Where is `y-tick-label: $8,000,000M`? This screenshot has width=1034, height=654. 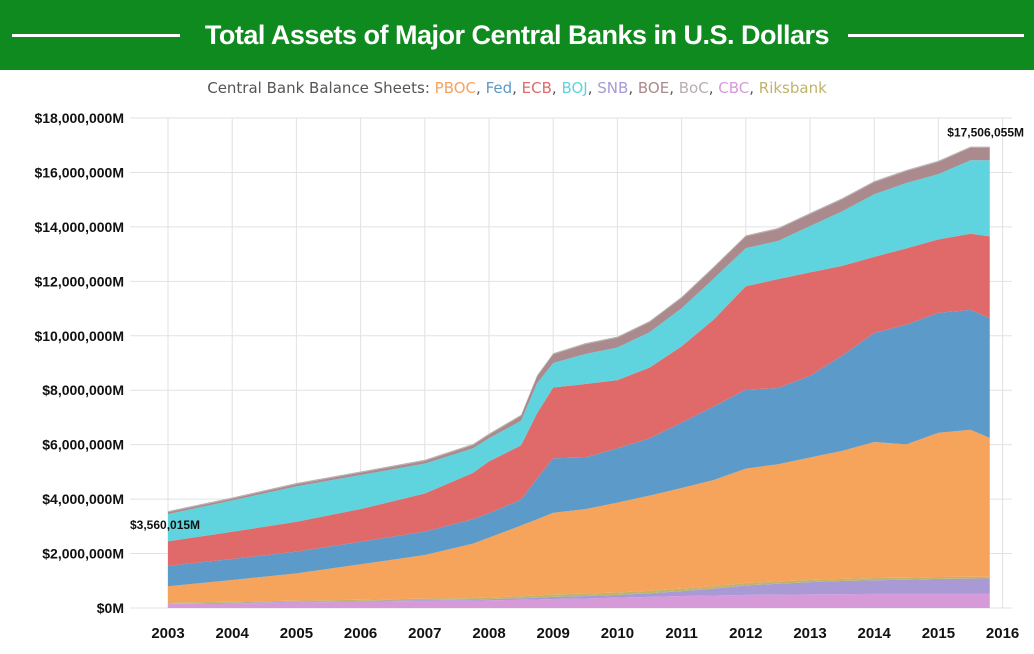
y-tick-label: $8,000,000M is located at coordinates (83, 390).